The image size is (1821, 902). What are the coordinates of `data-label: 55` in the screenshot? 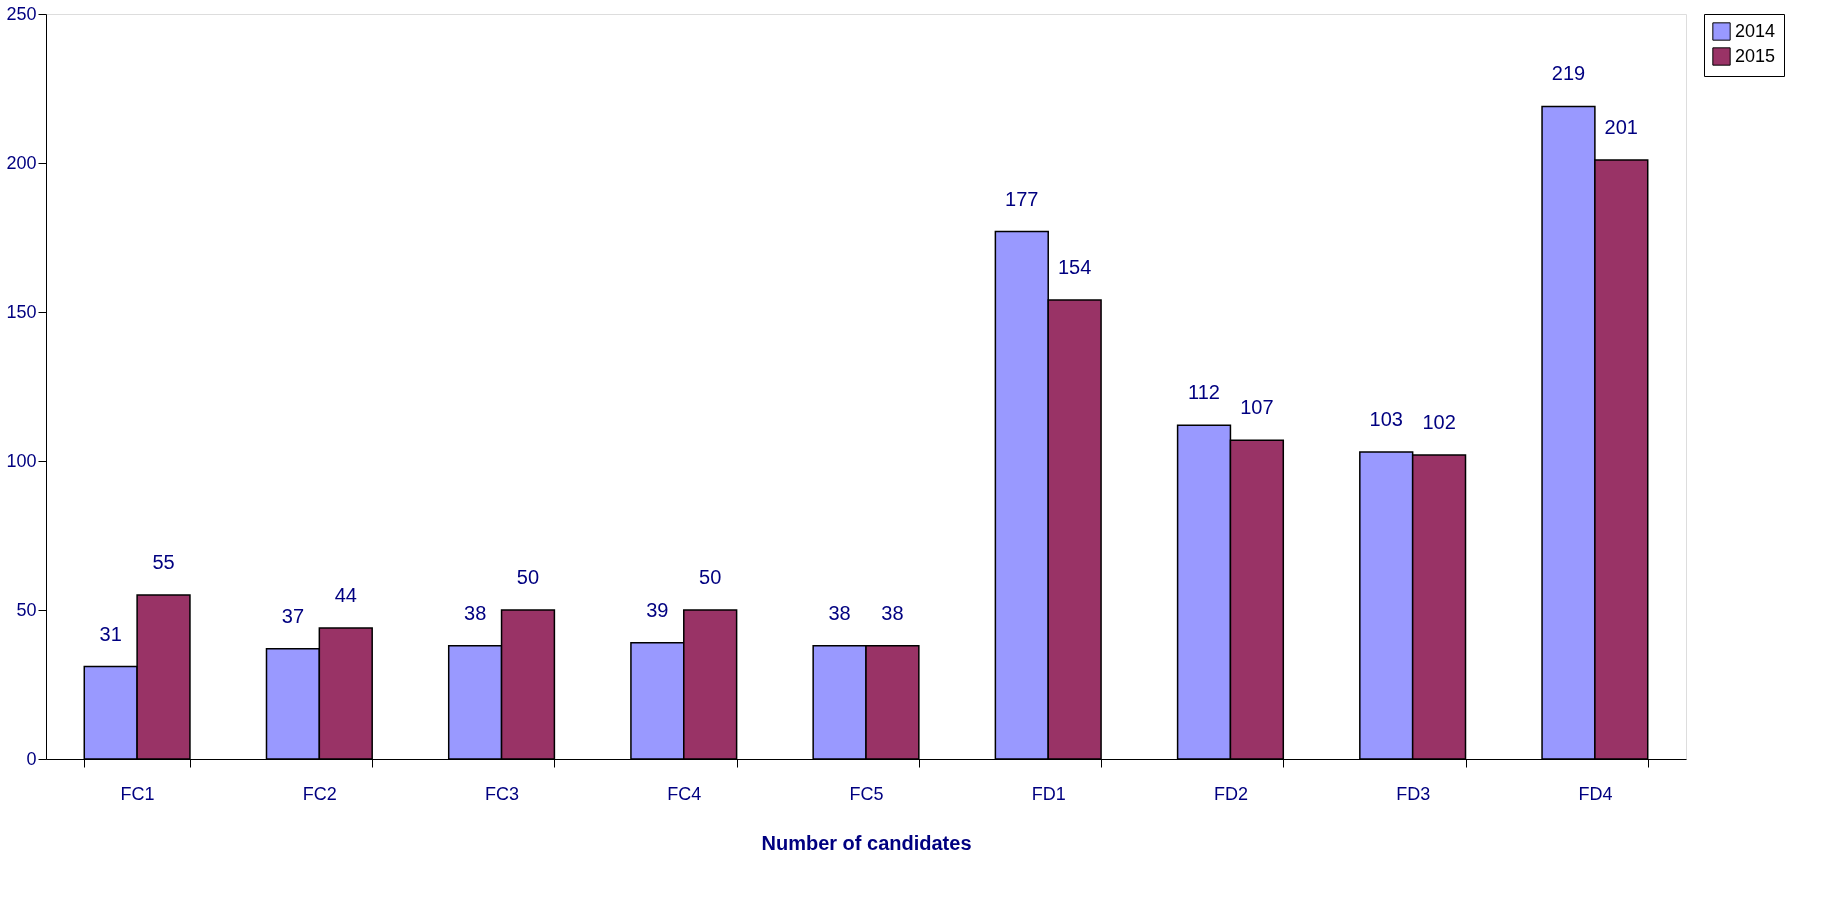 It's located at (163, 562).